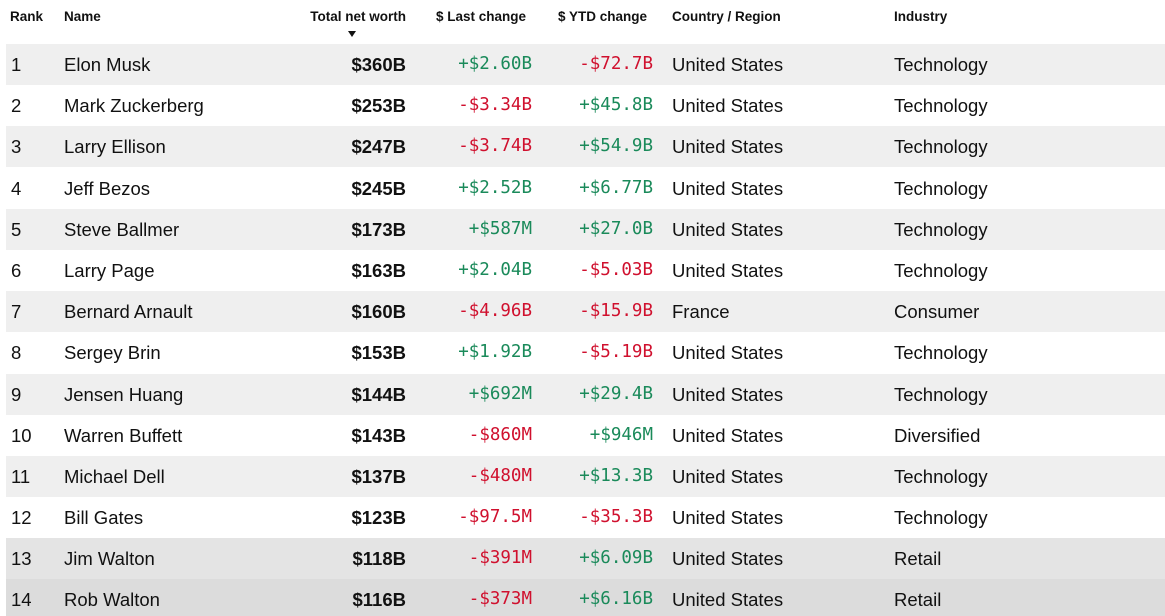  I want to click on ytd-change-cell: -$5.03B, so click(616, 269).